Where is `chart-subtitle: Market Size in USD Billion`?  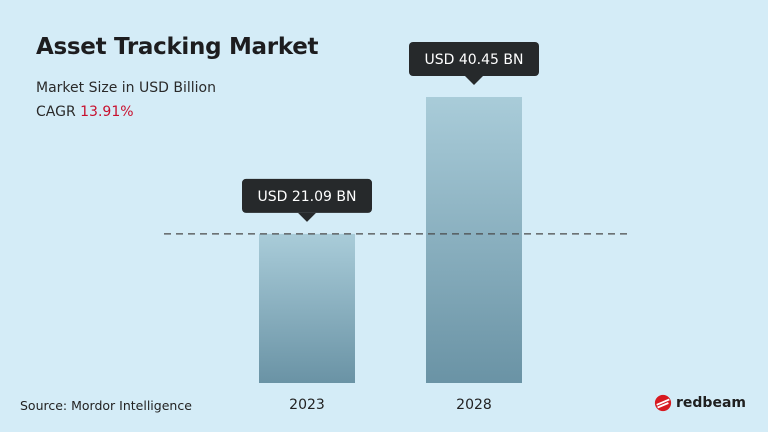
chart-subtitle: Market Size in USD Billion is located at coordinates (126, 88).